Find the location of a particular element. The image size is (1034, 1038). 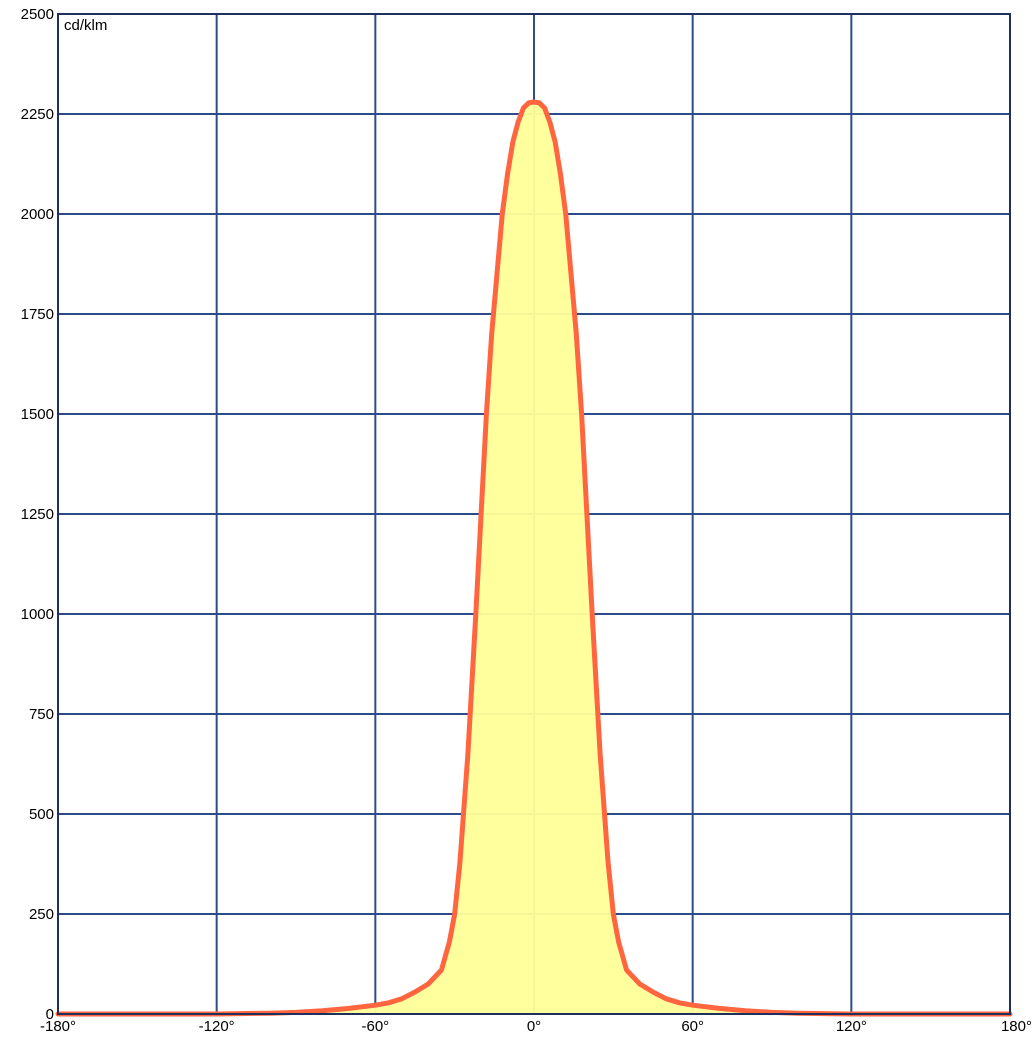

y-tick-label-10: 2500 is located at coordinates (37, 14).